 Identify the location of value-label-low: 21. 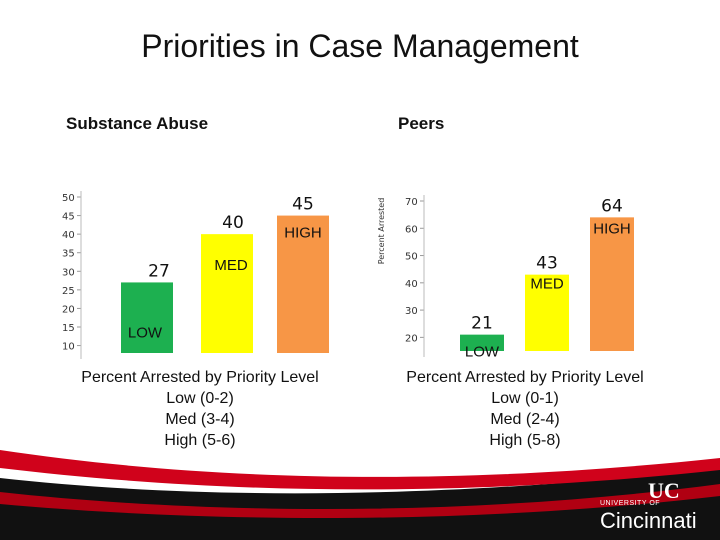
(482, 324).